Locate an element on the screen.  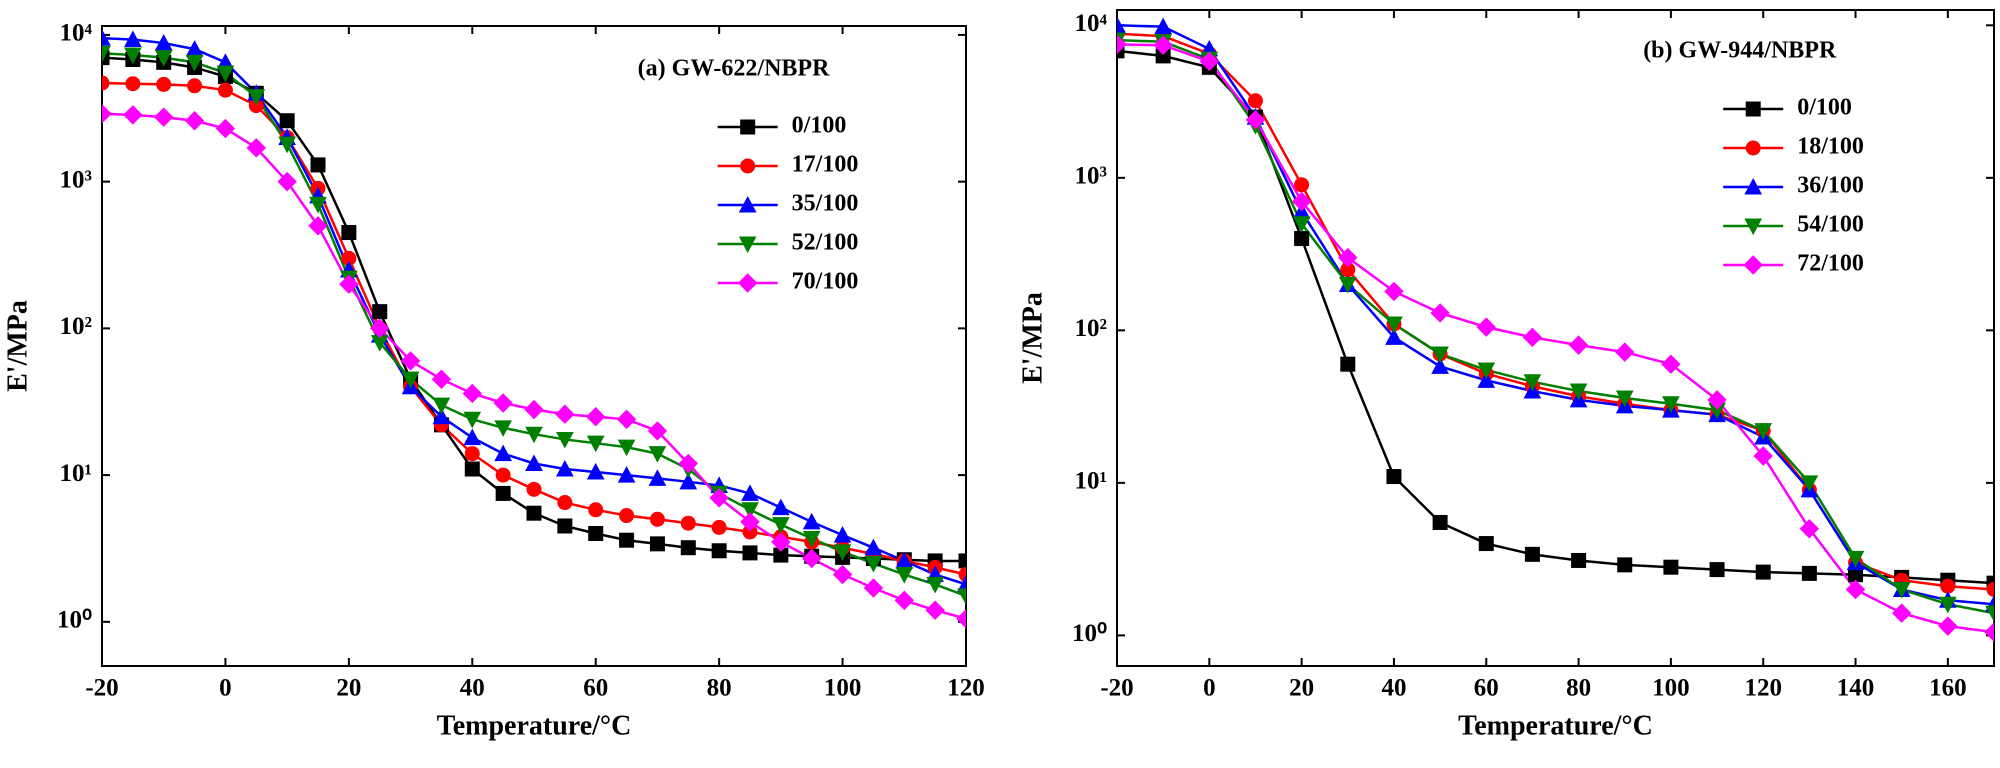
legend-label: 52/100 is located at coordinates (825, 243).